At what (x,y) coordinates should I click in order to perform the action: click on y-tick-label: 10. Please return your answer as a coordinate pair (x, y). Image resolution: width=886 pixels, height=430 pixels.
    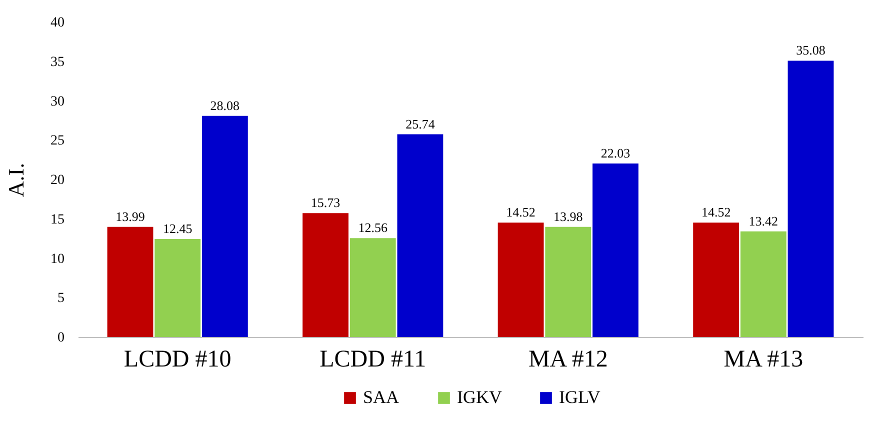
    Looking at the image, I should click on (57, 259).